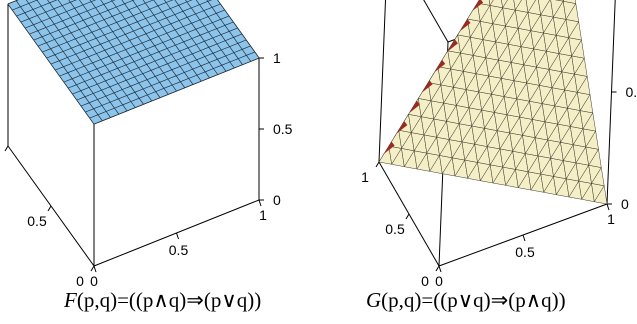 The image size is (637, 324). I want to click on chart-g-p-tick-label: 0, so click(439, 281).